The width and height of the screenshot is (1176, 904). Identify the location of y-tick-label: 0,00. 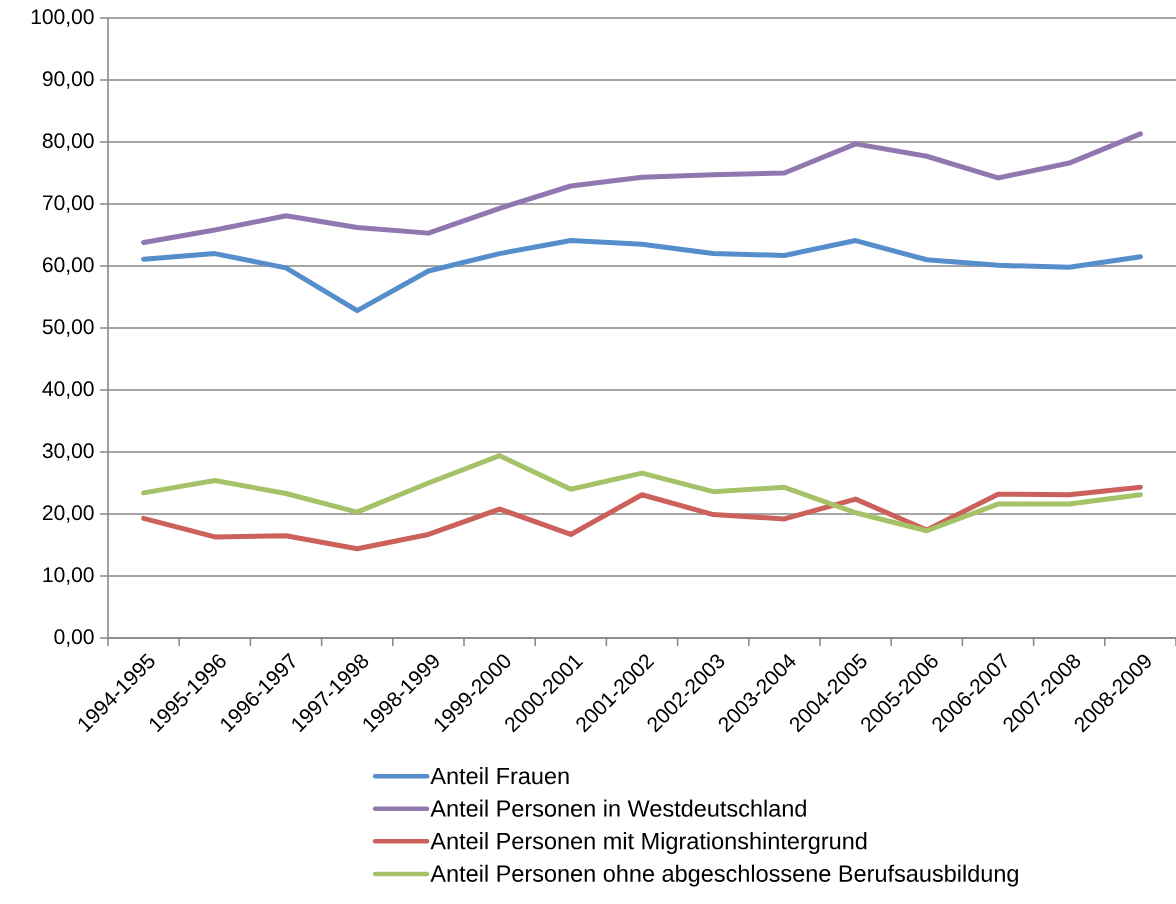
(74, 638).